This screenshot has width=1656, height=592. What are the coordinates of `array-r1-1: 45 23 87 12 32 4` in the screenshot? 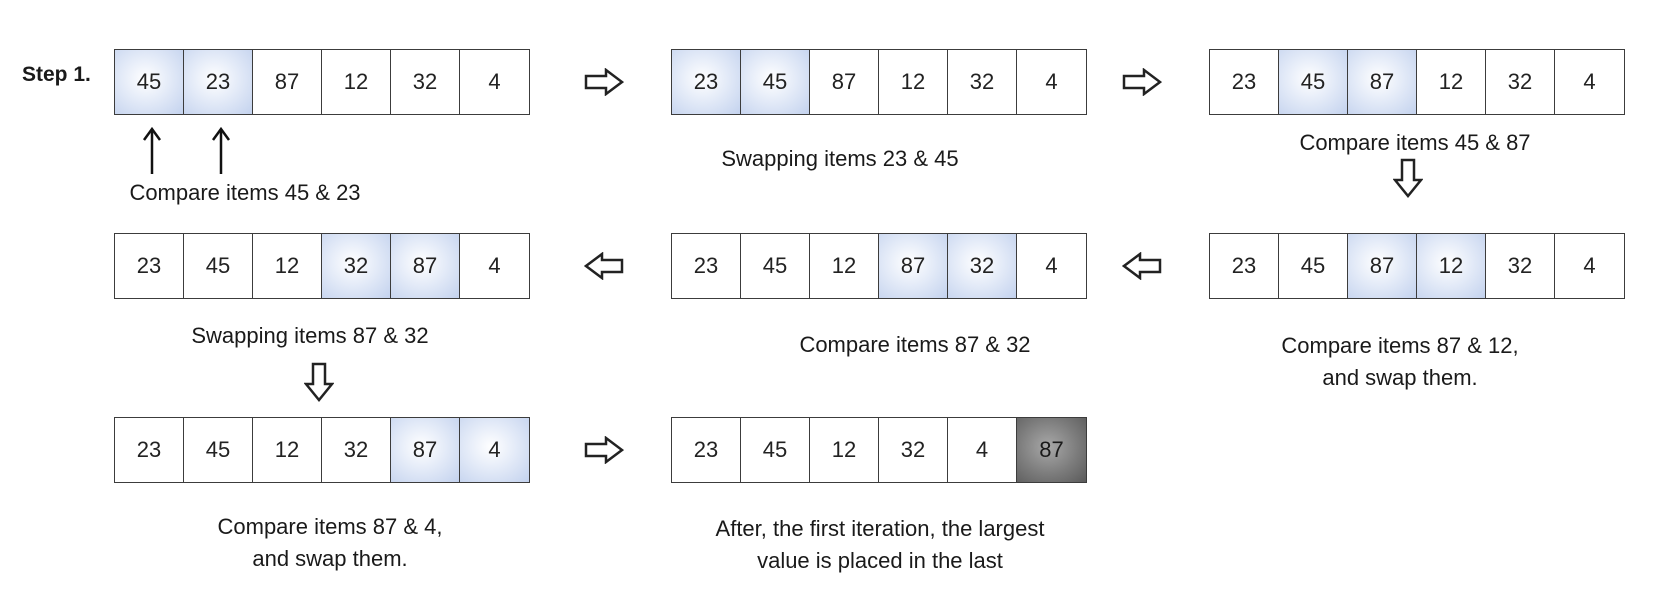 It's located at (322, 82).